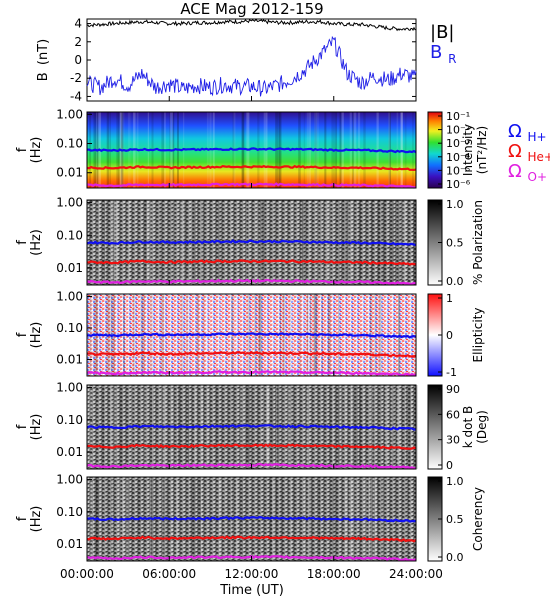 The width and height of the screenshot is (550, 600). What do you see at coordinates (36, 242) in the screenshot?
I see `polarization-y-label-unit: (Hz)` at bounding box center [36, 242].